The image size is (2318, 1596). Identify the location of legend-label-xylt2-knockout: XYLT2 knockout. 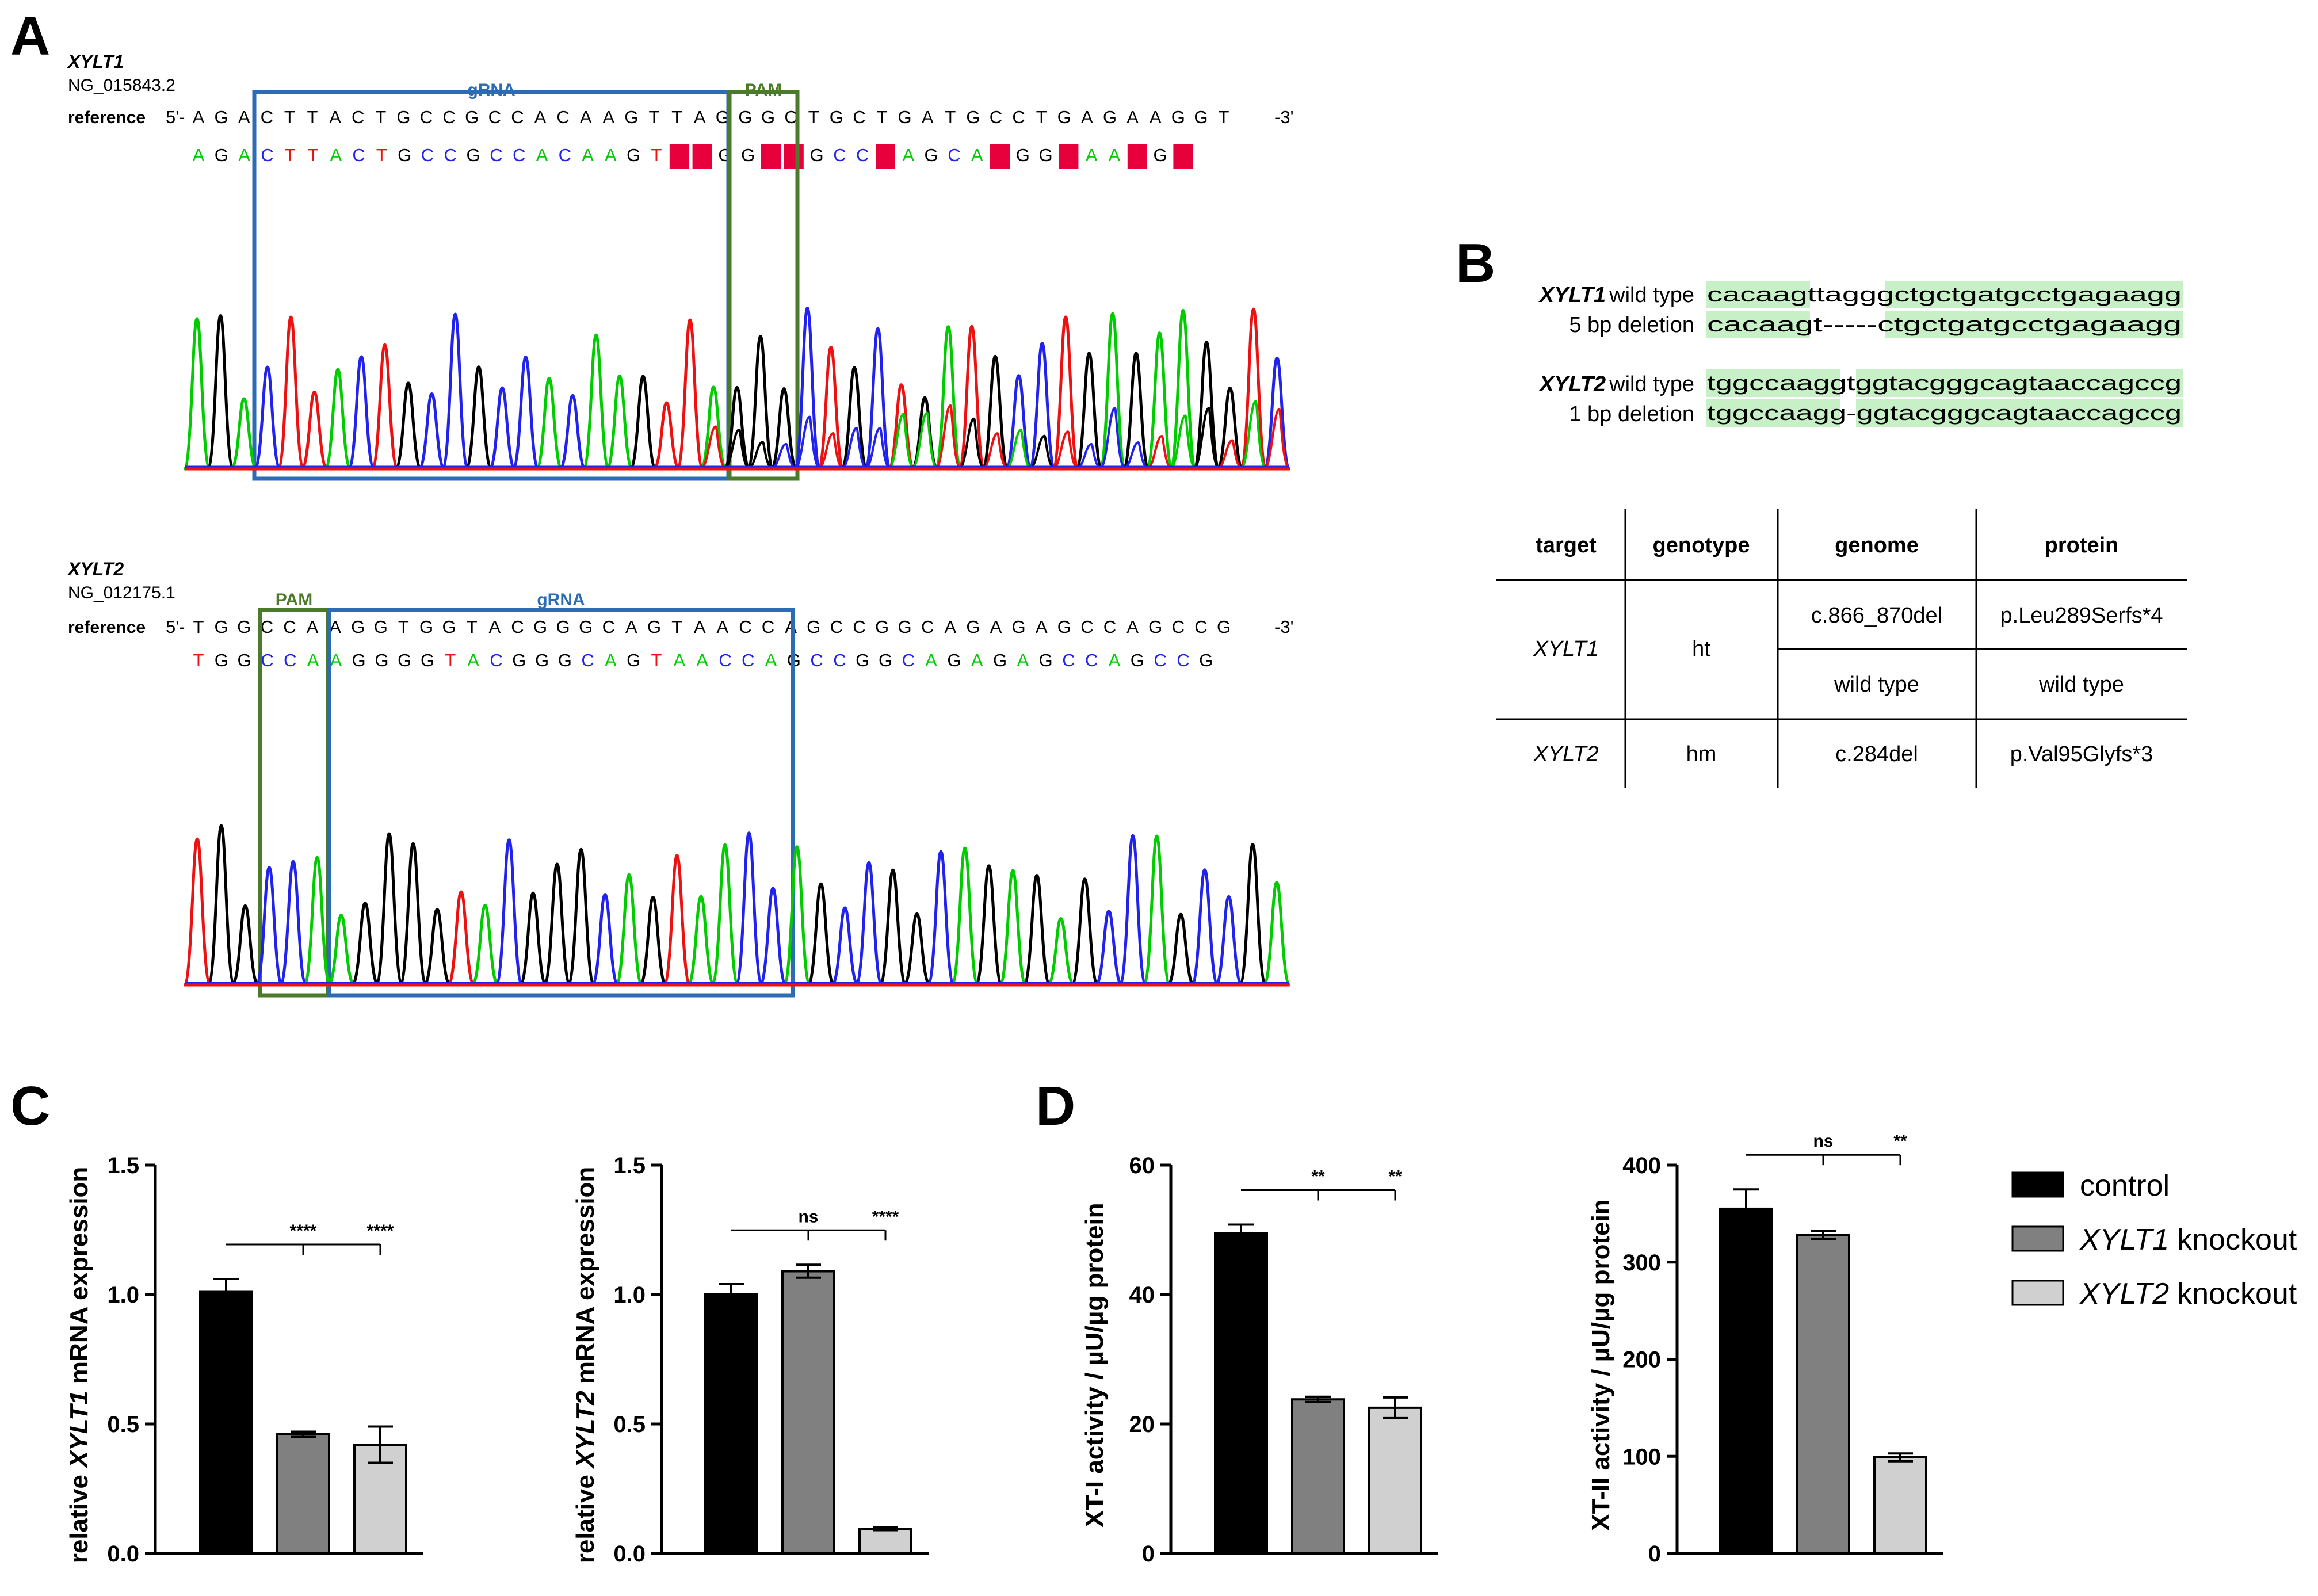
(2188, 1294).